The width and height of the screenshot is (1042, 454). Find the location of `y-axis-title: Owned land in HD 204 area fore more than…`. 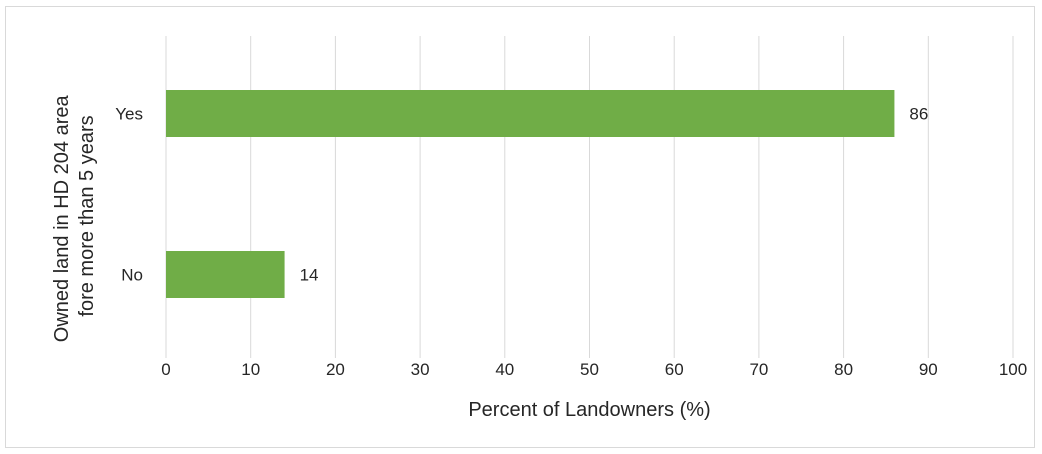

y-axis-title: Owned land in HD 204 area fore more than… is located at coordinates (74, 216).